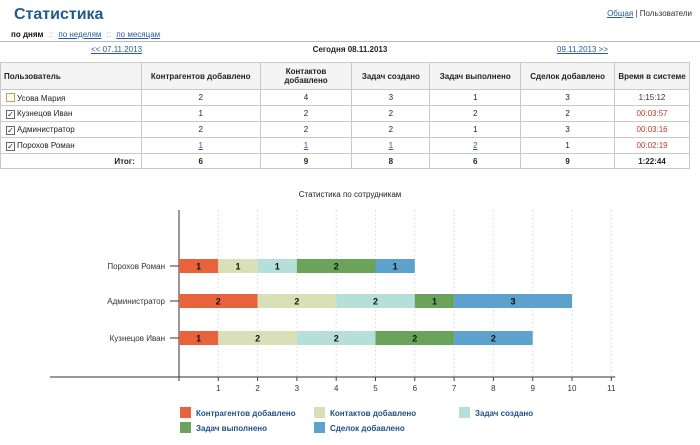  What do you see at coordinates (568, 145) in the screenshot?
I see `deals-cell: 1` at bounding box center [568, 145].